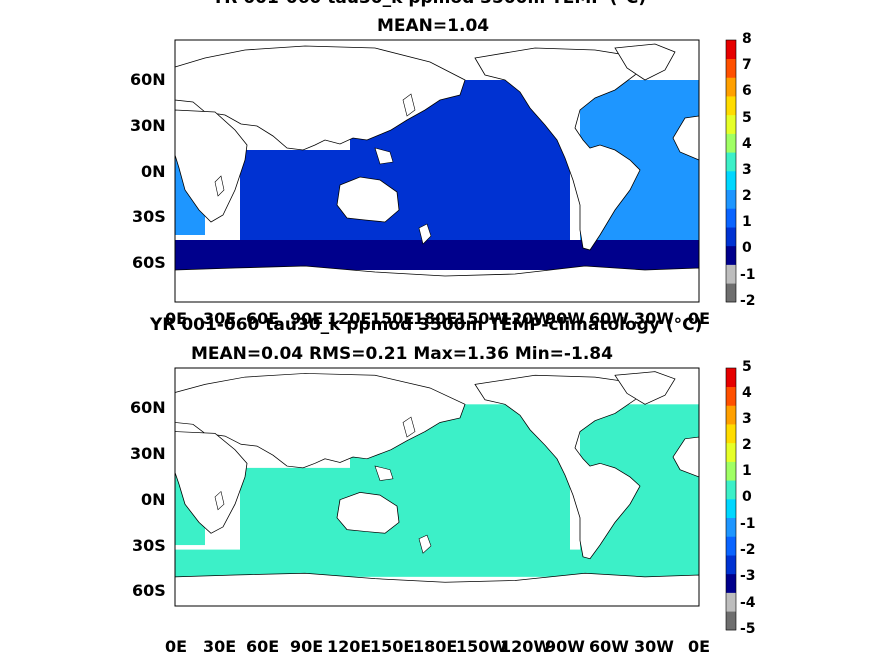 The width and height of the screenshot is (875, 656). I want to click on bottom-colorbar, so click(731, 499).